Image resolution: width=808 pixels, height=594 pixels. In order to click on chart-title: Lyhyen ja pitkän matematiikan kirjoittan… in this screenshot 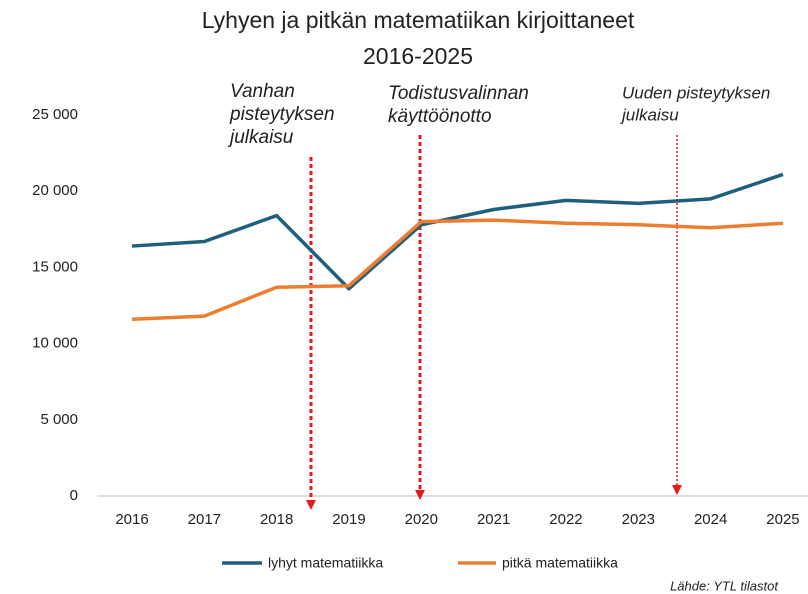, I will do `click(418, 20)`.